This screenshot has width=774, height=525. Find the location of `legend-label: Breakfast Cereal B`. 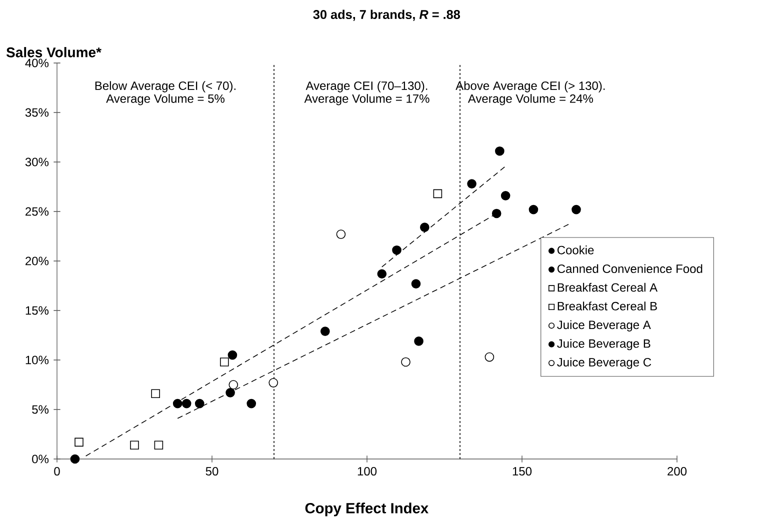

legend-label: Breakfast Cereal B is located at coordinates (607, 306).